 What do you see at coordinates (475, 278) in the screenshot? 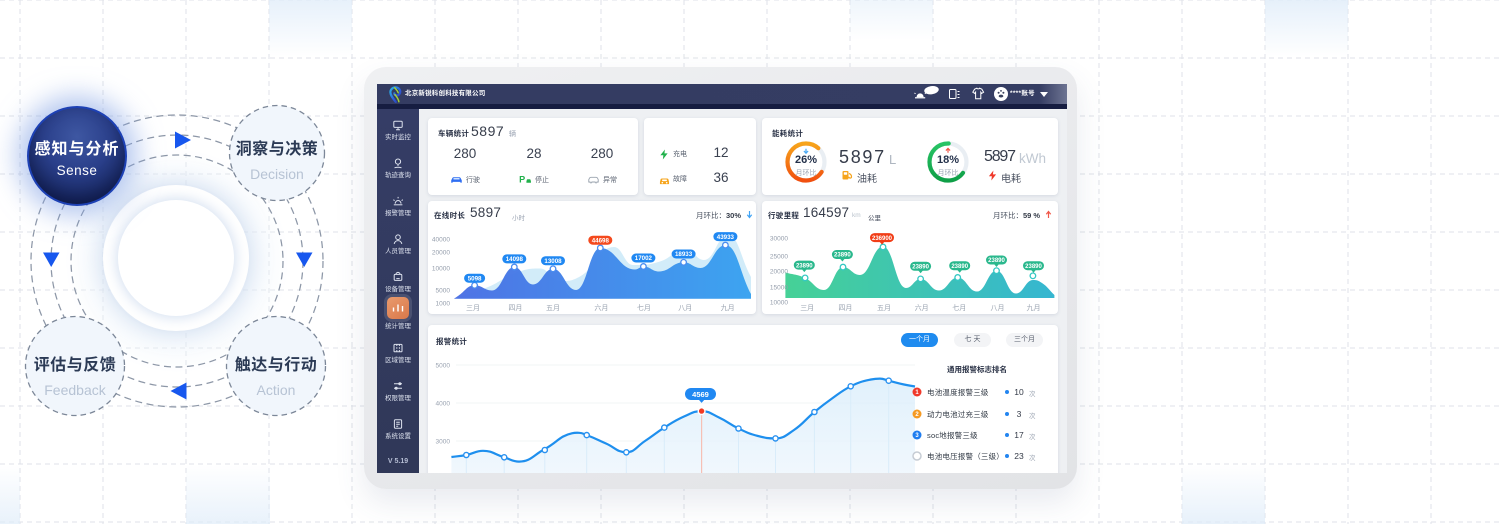
I see `svg-text: 5098` at bounding box center [475, 278].